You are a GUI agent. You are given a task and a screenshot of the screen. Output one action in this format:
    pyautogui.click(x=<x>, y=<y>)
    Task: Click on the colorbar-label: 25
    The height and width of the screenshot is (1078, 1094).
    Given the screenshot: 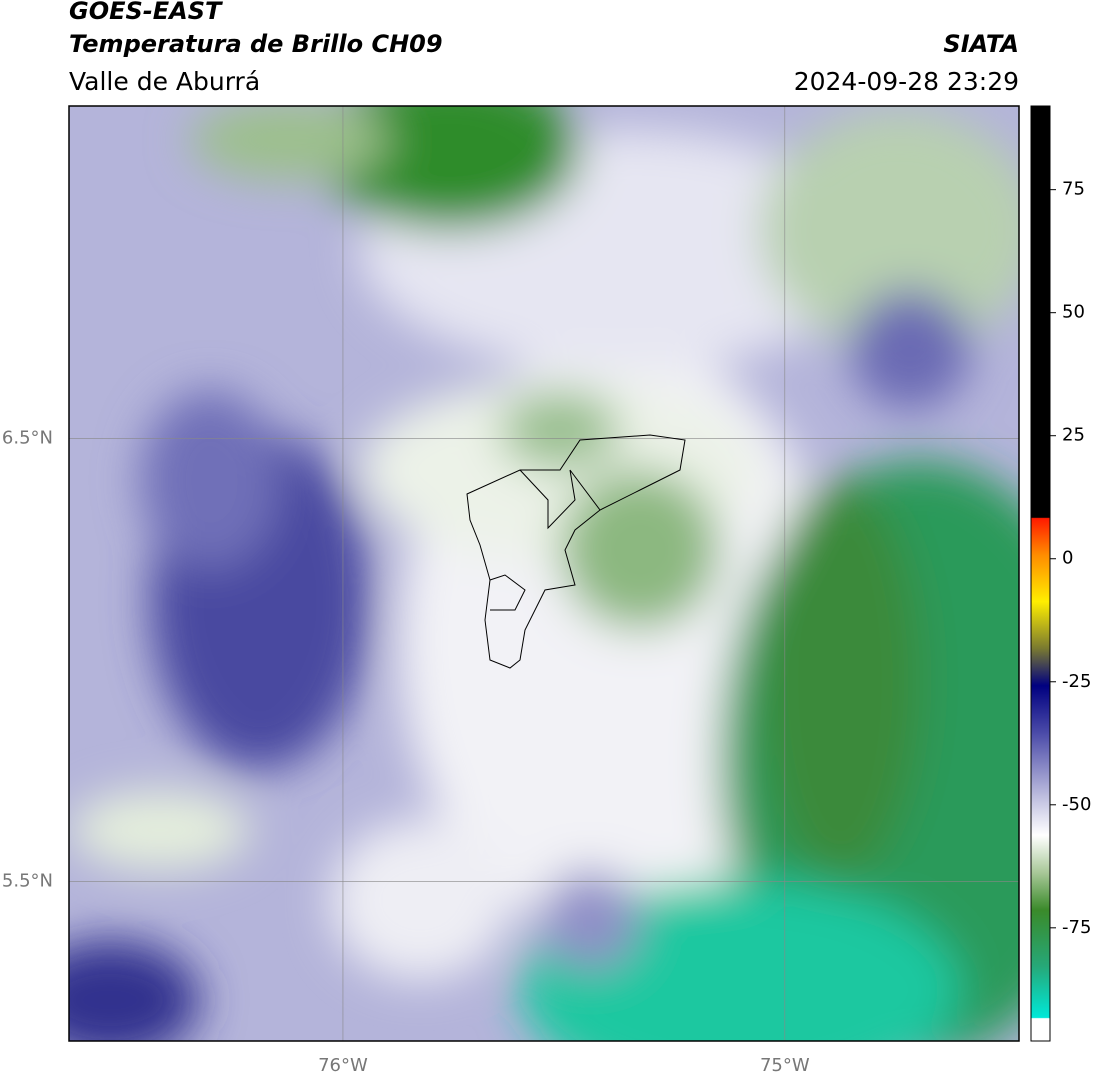 What is the action you would take?
    pyautogui.click(x=1073, y=435)
    